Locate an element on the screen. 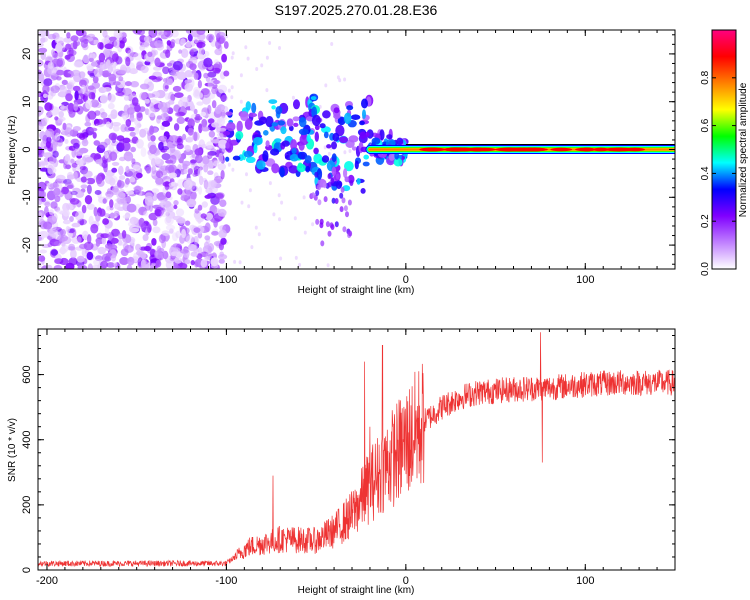  snr-xtick-label: -200 is located at coordinates (47, 581).